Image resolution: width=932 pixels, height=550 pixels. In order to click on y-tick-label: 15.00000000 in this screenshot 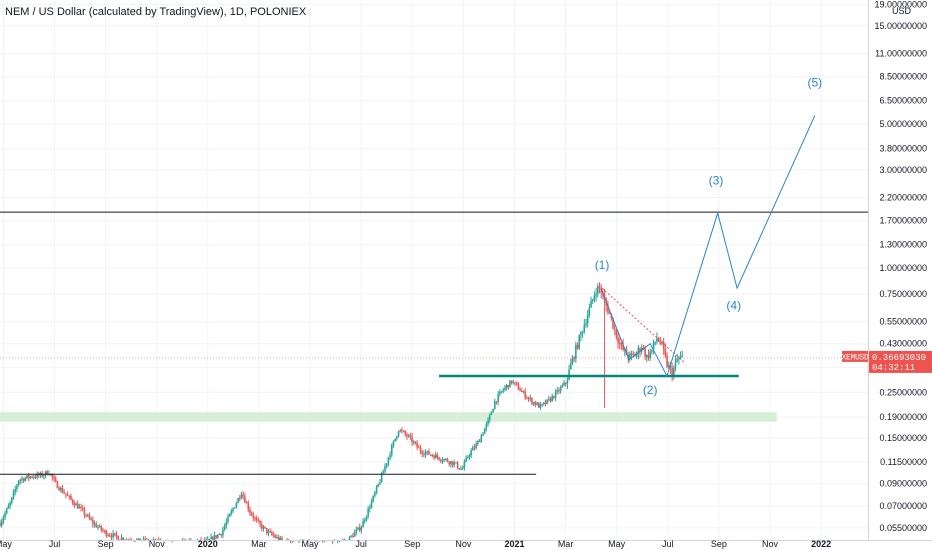, I will do `click(900, 26)`.